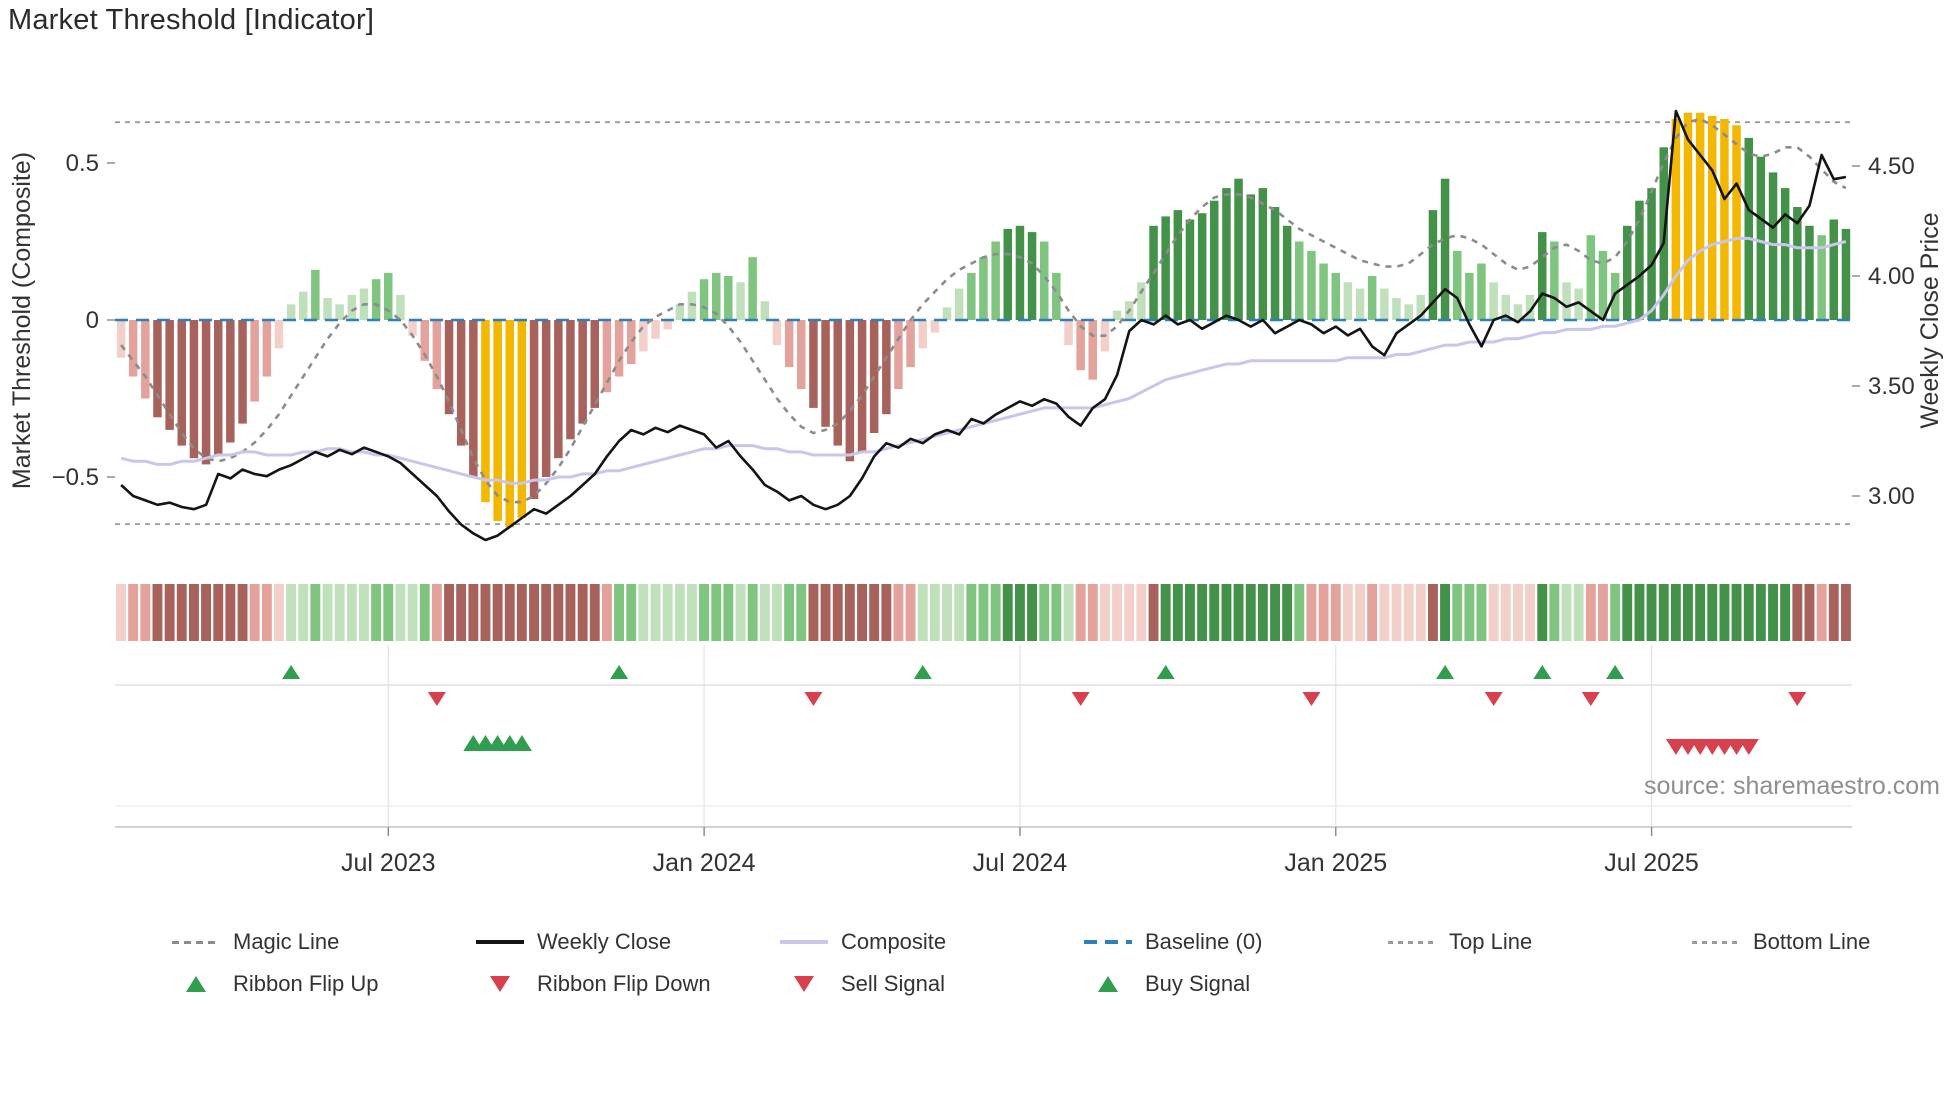 Image resolution: width=1960 pixels, height=1102 pixels. Describe the element at coordinates (628, 984) in the screenshot. I see `legend-item-ribbon-flip-down: Ribbon Flip Down` at that location.